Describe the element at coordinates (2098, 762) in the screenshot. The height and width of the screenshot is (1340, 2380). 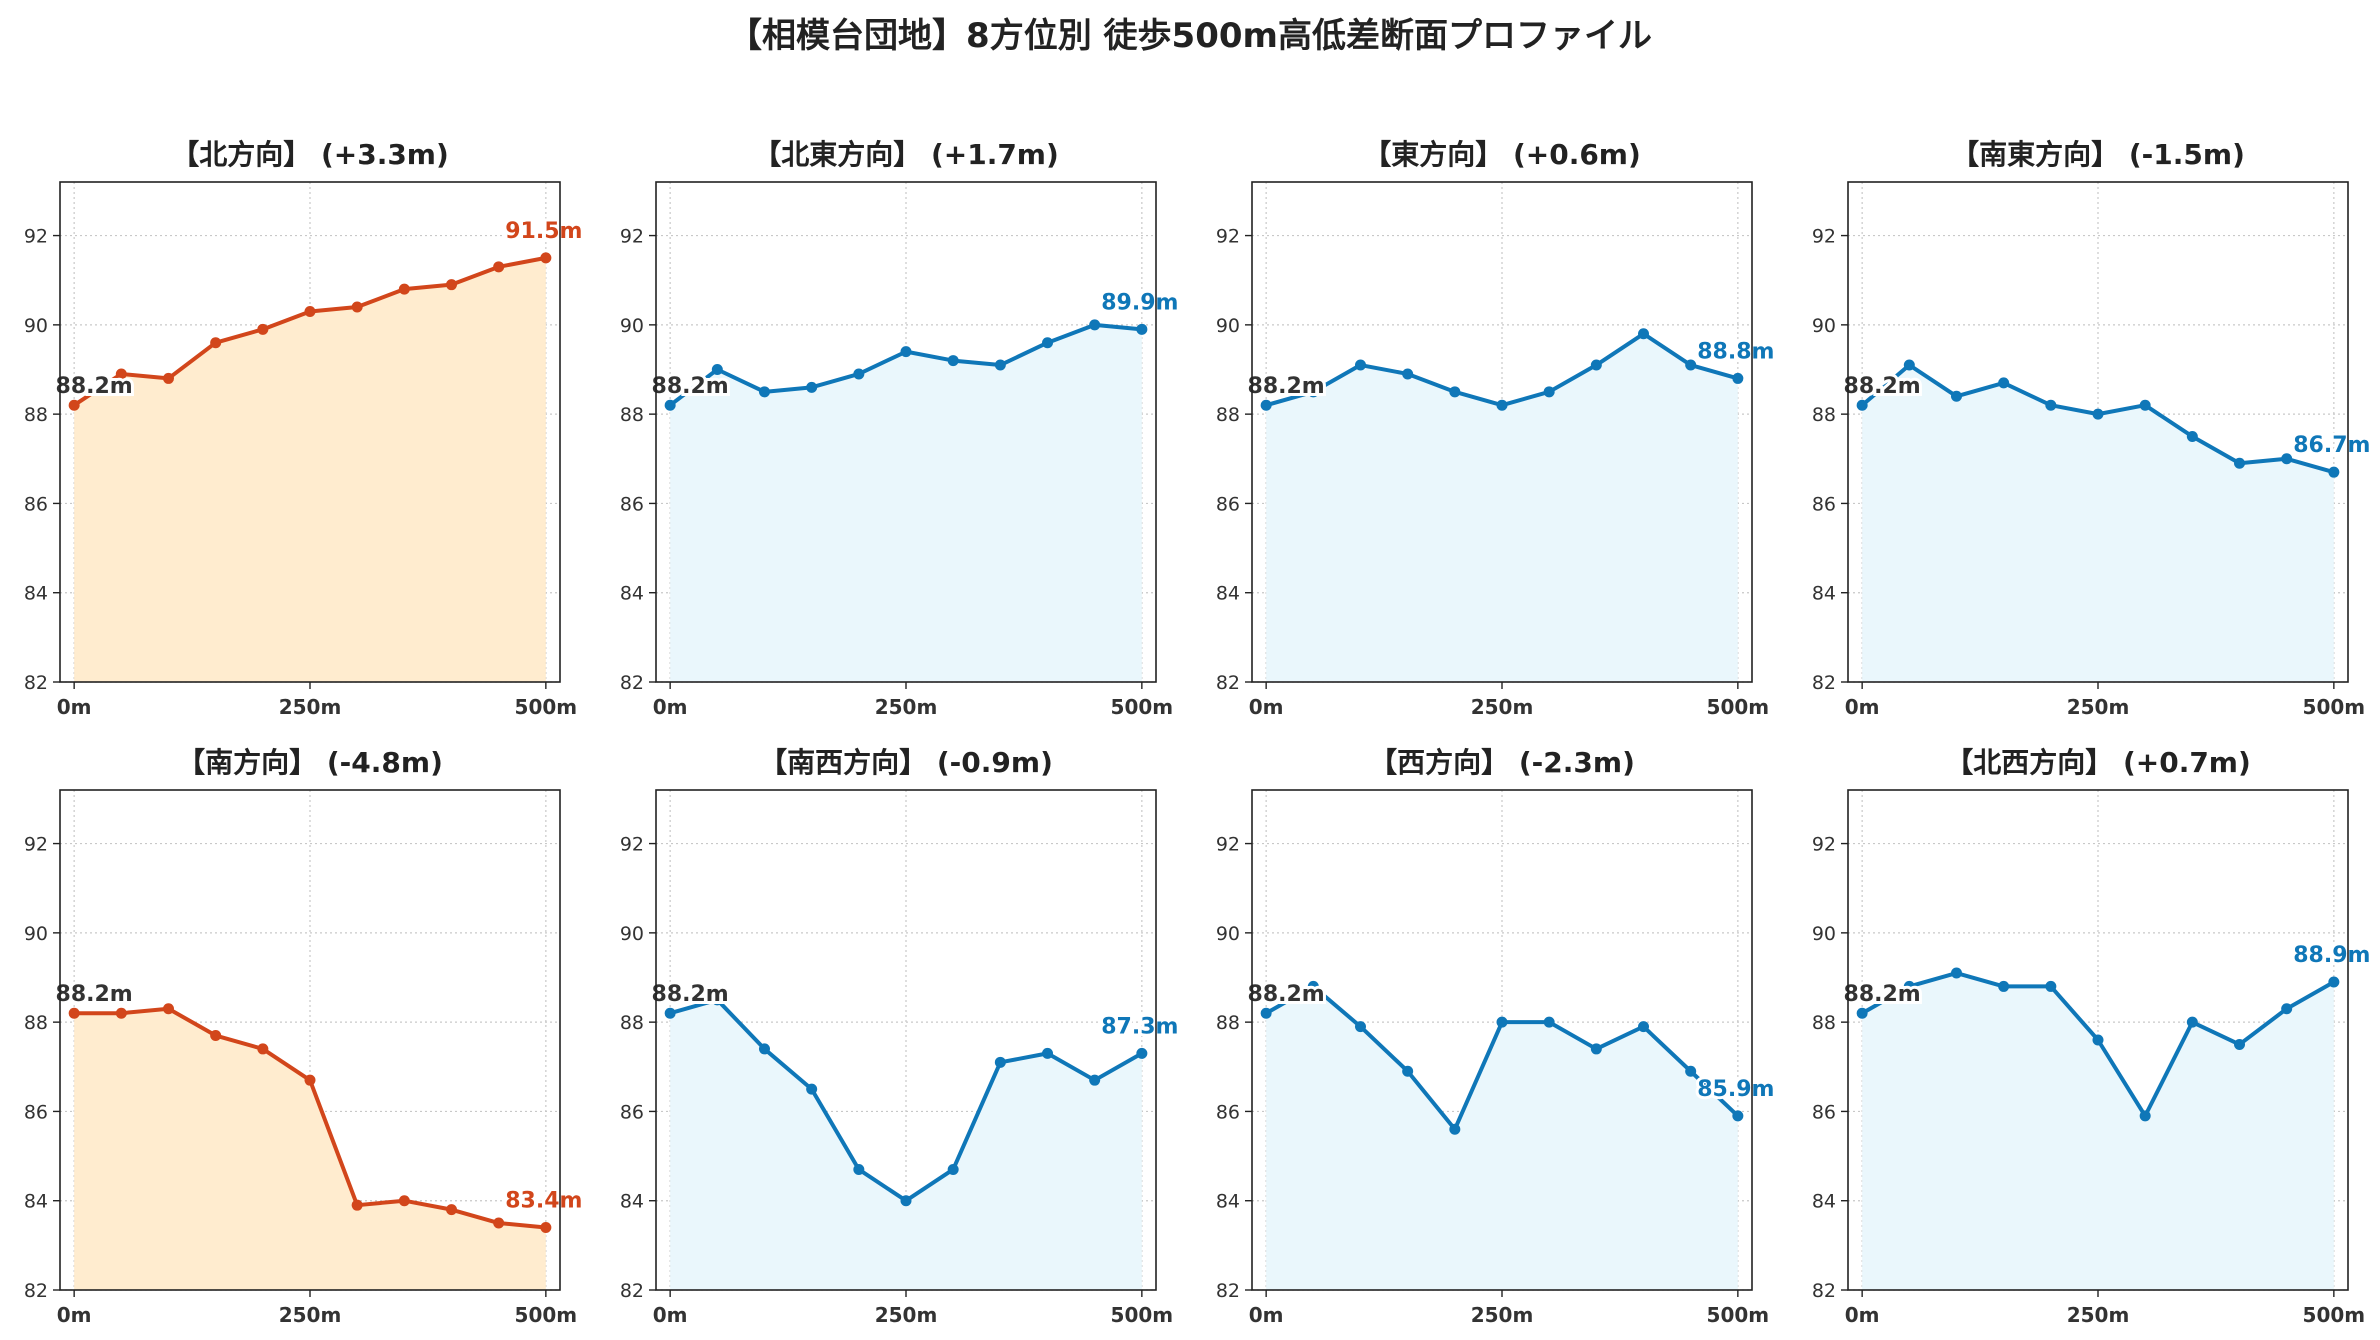
I see `panel-title: 【北西方向】 (+0.7m)` at that location.